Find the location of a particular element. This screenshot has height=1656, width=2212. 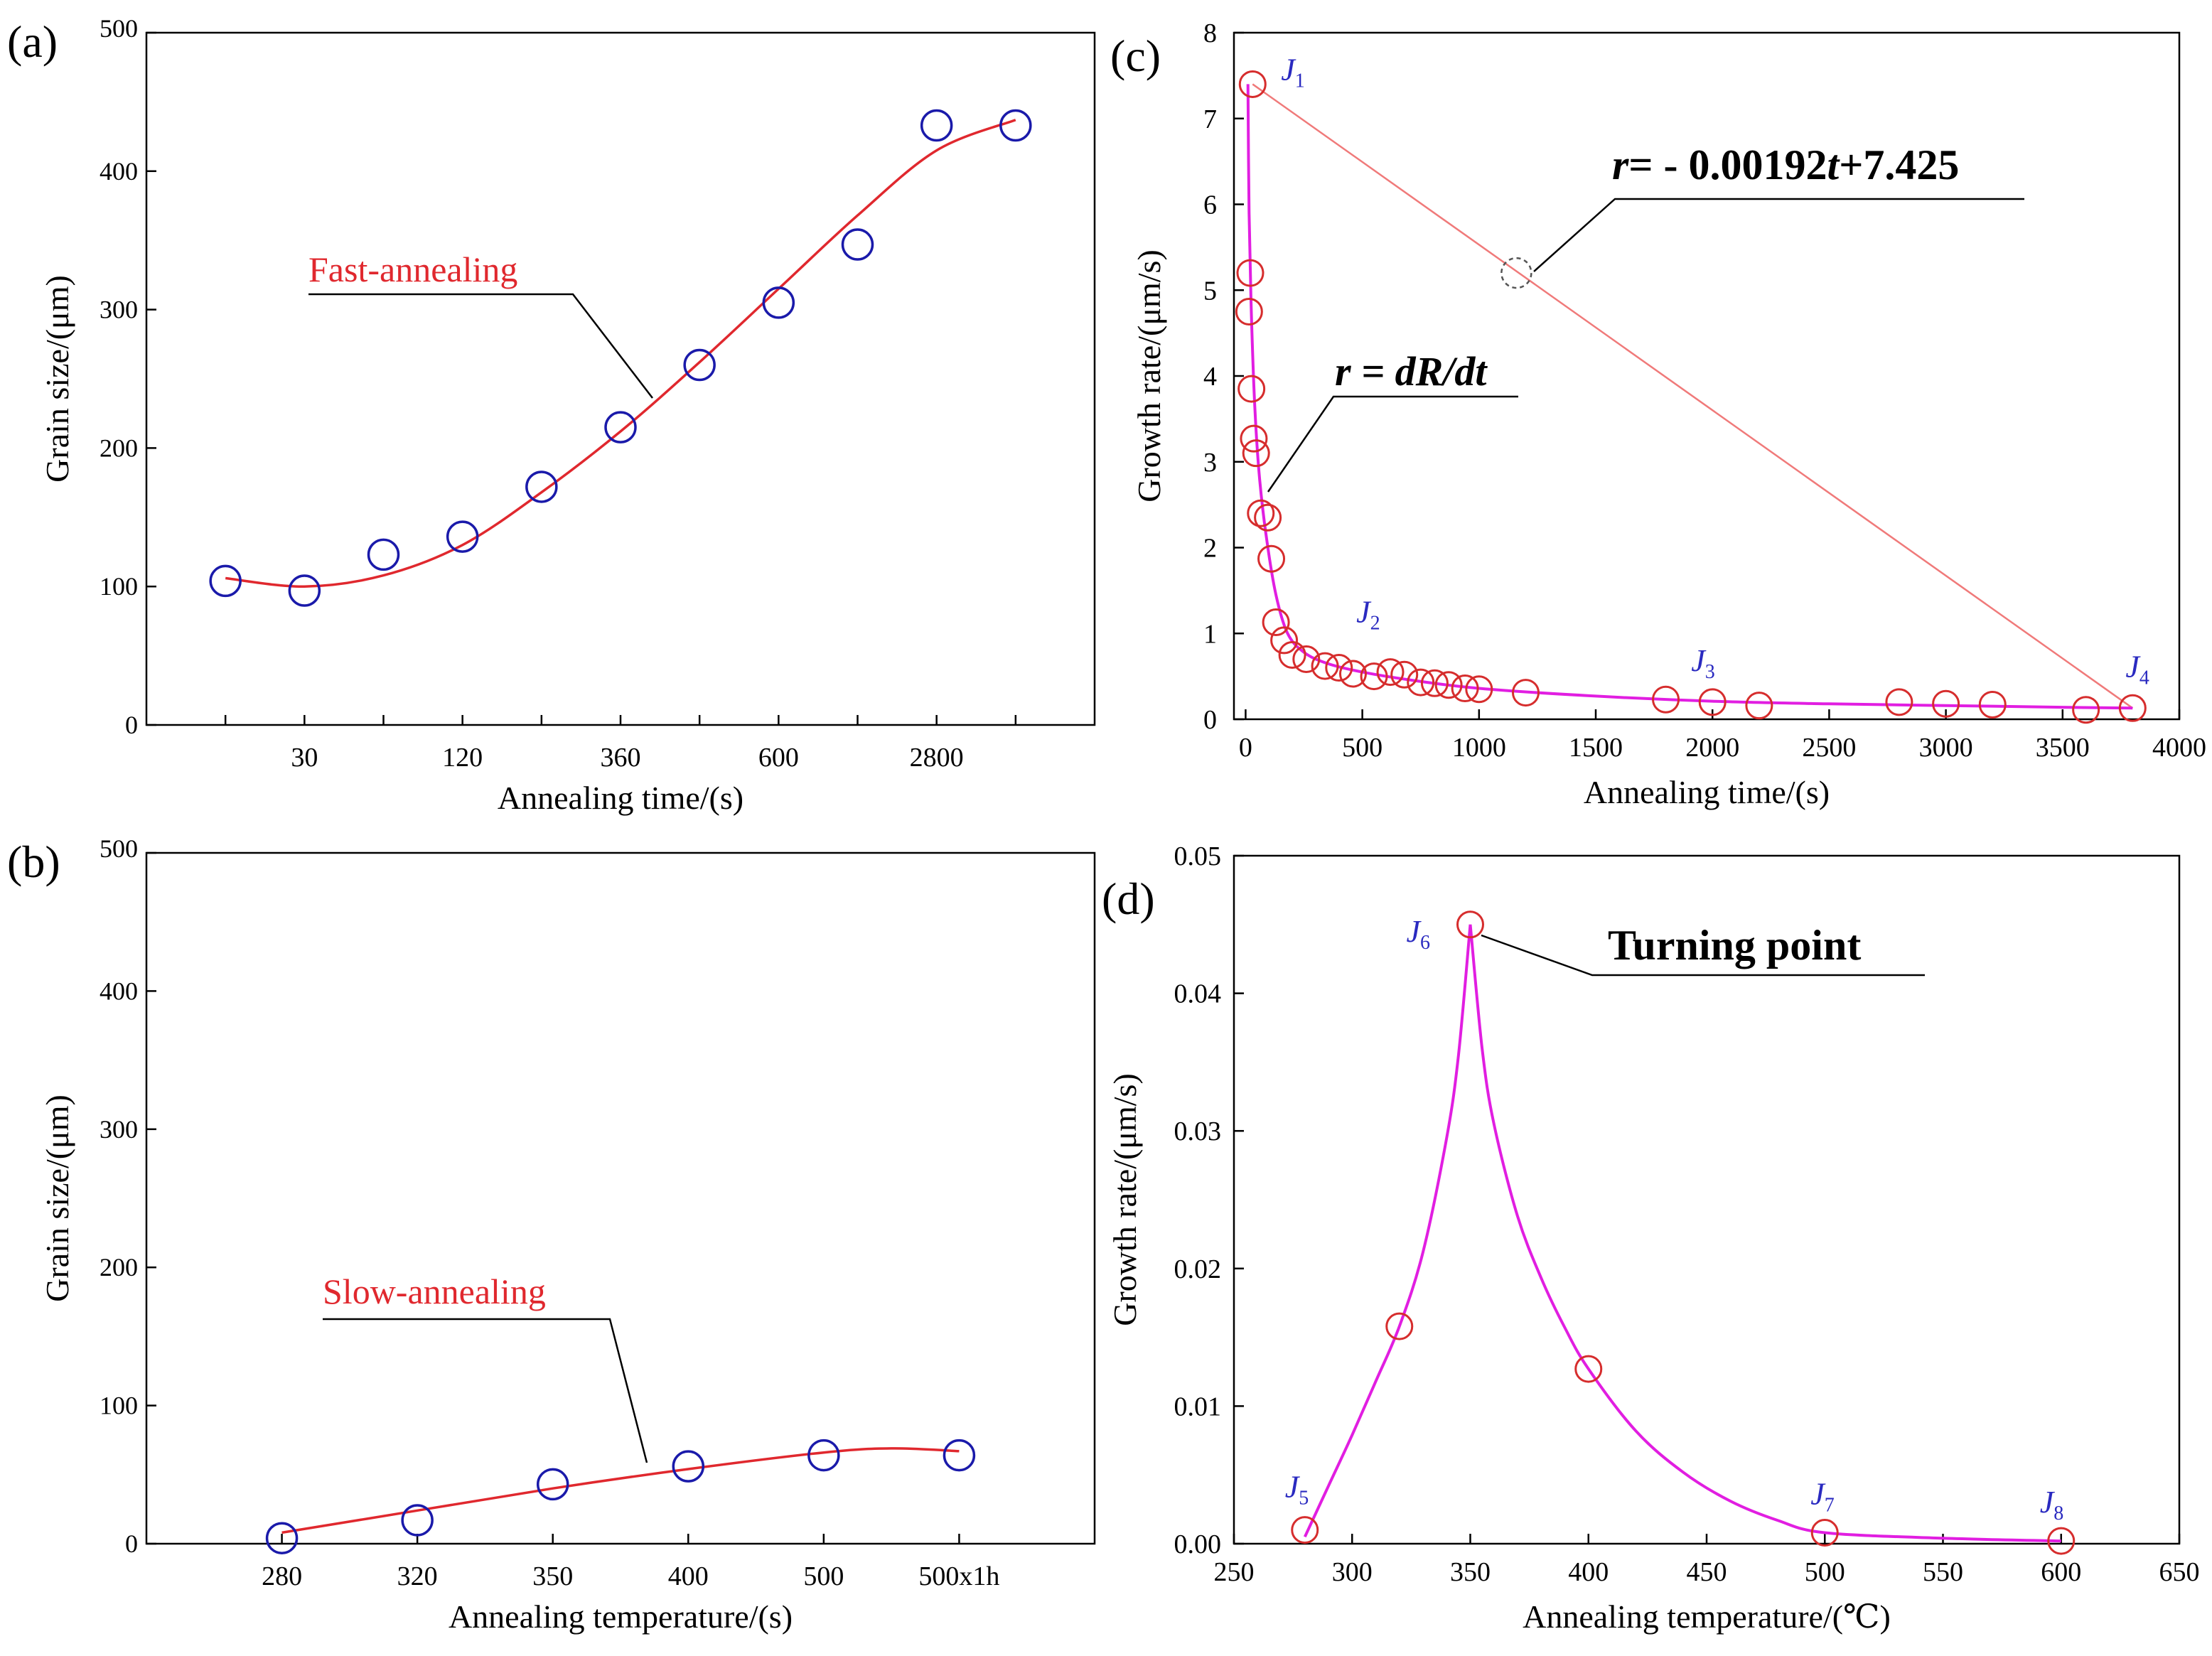

point-label-J4-j: J is located at coordinates (2133, 666).